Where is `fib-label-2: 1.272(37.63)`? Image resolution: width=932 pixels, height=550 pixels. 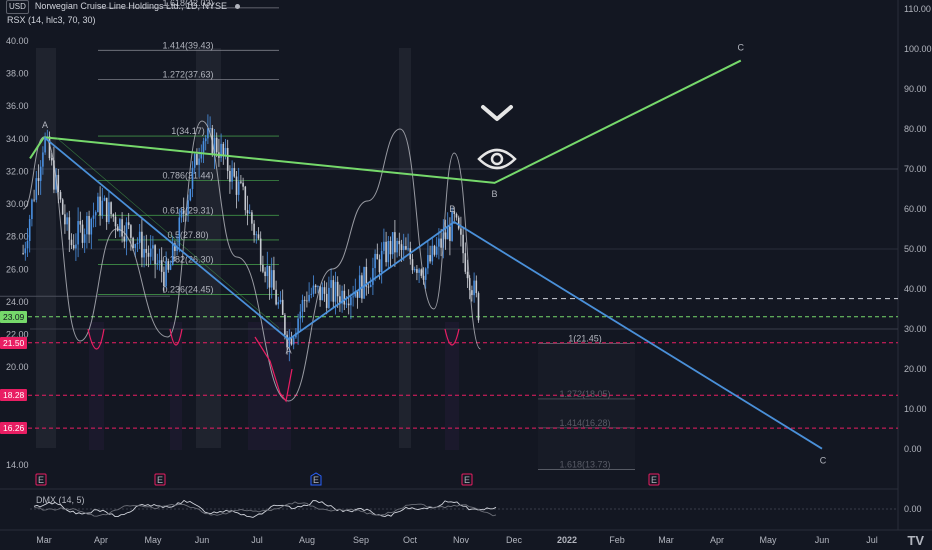
fib-label-2: 1.272(37.63) is located at coordinates (187, 75).